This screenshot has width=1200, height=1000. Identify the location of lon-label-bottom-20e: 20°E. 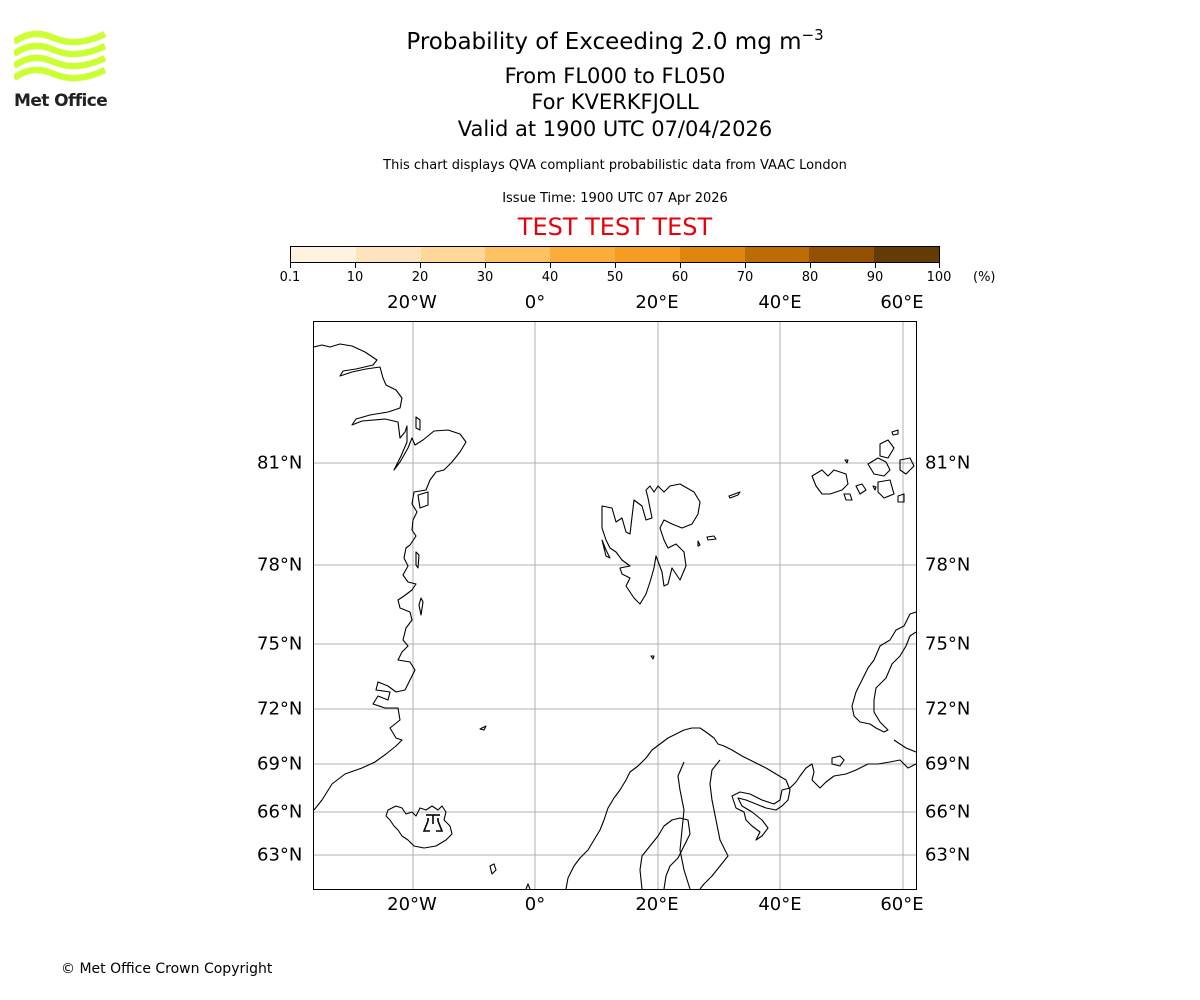
(657, 904).